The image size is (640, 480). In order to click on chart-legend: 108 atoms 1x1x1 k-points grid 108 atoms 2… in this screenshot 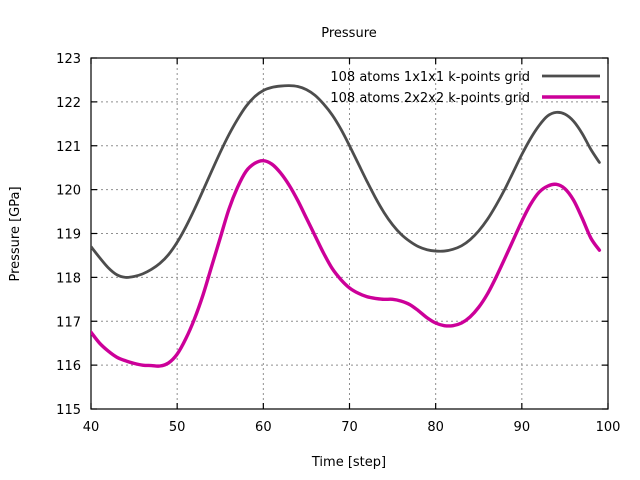, I will do `click(465, 88)`.